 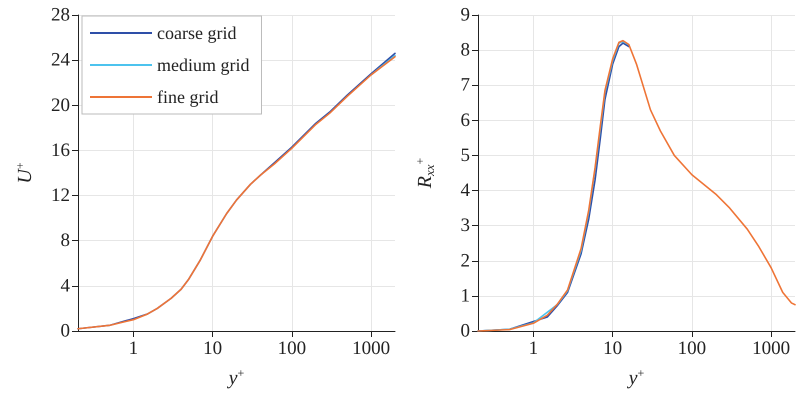 I want to click on y-tick-label: 5, so click(x=465, y=155).